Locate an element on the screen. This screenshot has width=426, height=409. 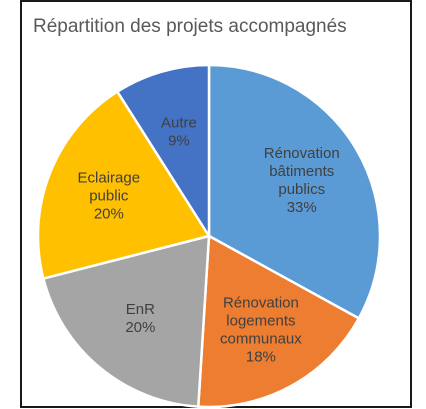
category-label: Rénovation bâtiments publics is located at coordinates (302, 171).